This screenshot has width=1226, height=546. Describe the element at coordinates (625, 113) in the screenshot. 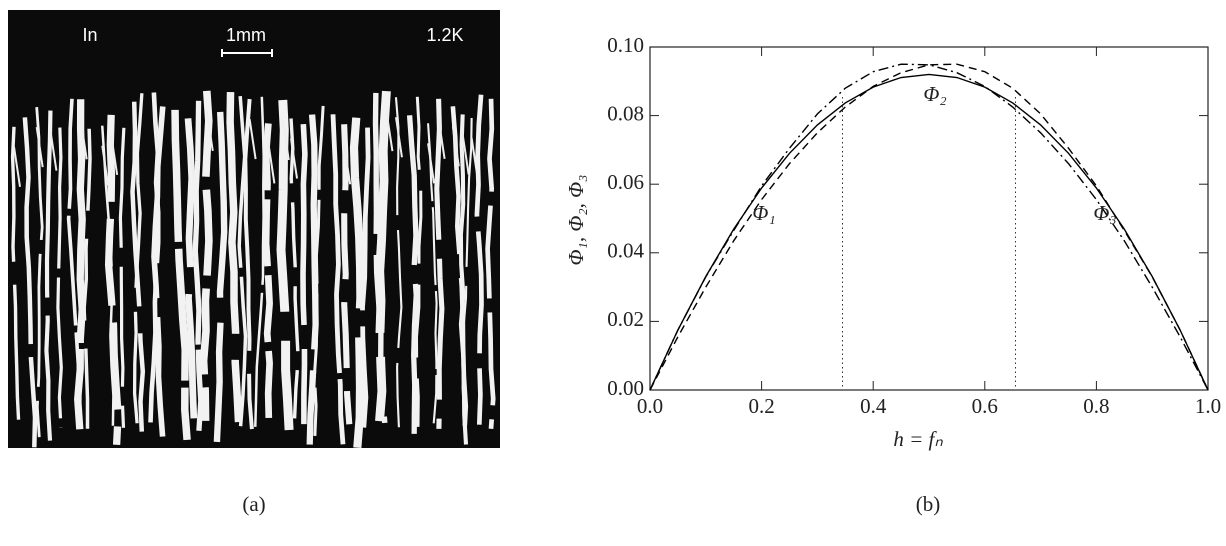

I see `y-tick-label: 0.08` at that location.